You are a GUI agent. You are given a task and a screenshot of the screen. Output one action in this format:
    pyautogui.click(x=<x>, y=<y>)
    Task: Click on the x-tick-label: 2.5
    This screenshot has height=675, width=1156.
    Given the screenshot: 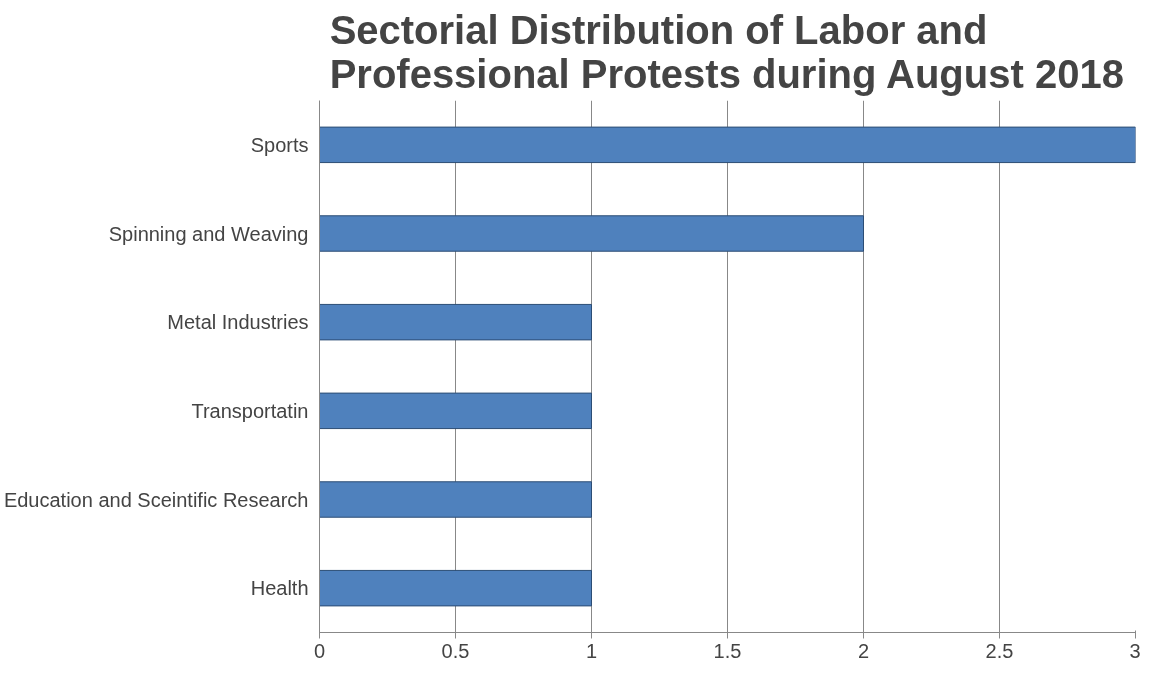 What is the action you would take?
    pyautogui.click(x=999, y=650)
    